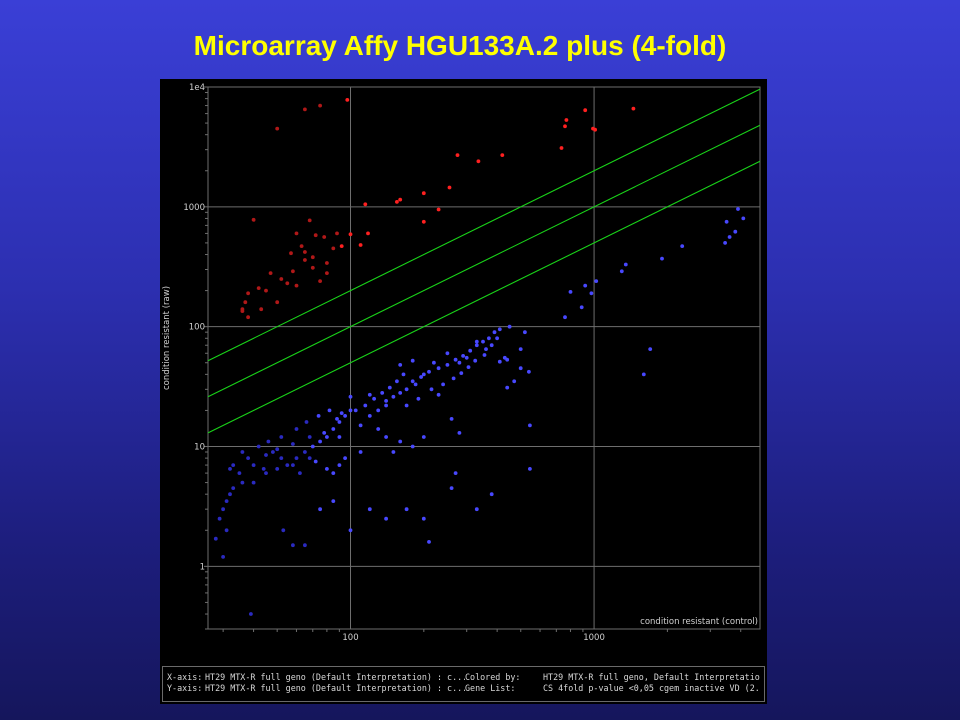 The height and width of the screenshot is (720, 960). I want to click on x-tick-label: 1000, so click(594, 638).